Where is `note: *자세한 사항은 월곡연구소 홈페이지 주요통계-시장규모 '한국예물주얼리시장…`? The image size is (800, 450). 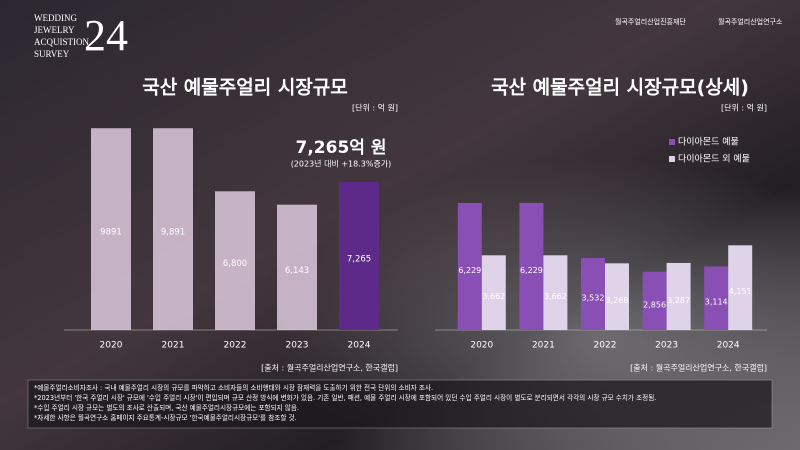 note: *자세한 사항은 월곡연구소 홈페이지 주요통계-시장규모 '한국예물주얼리시장… is located at coordinates (165, 417).